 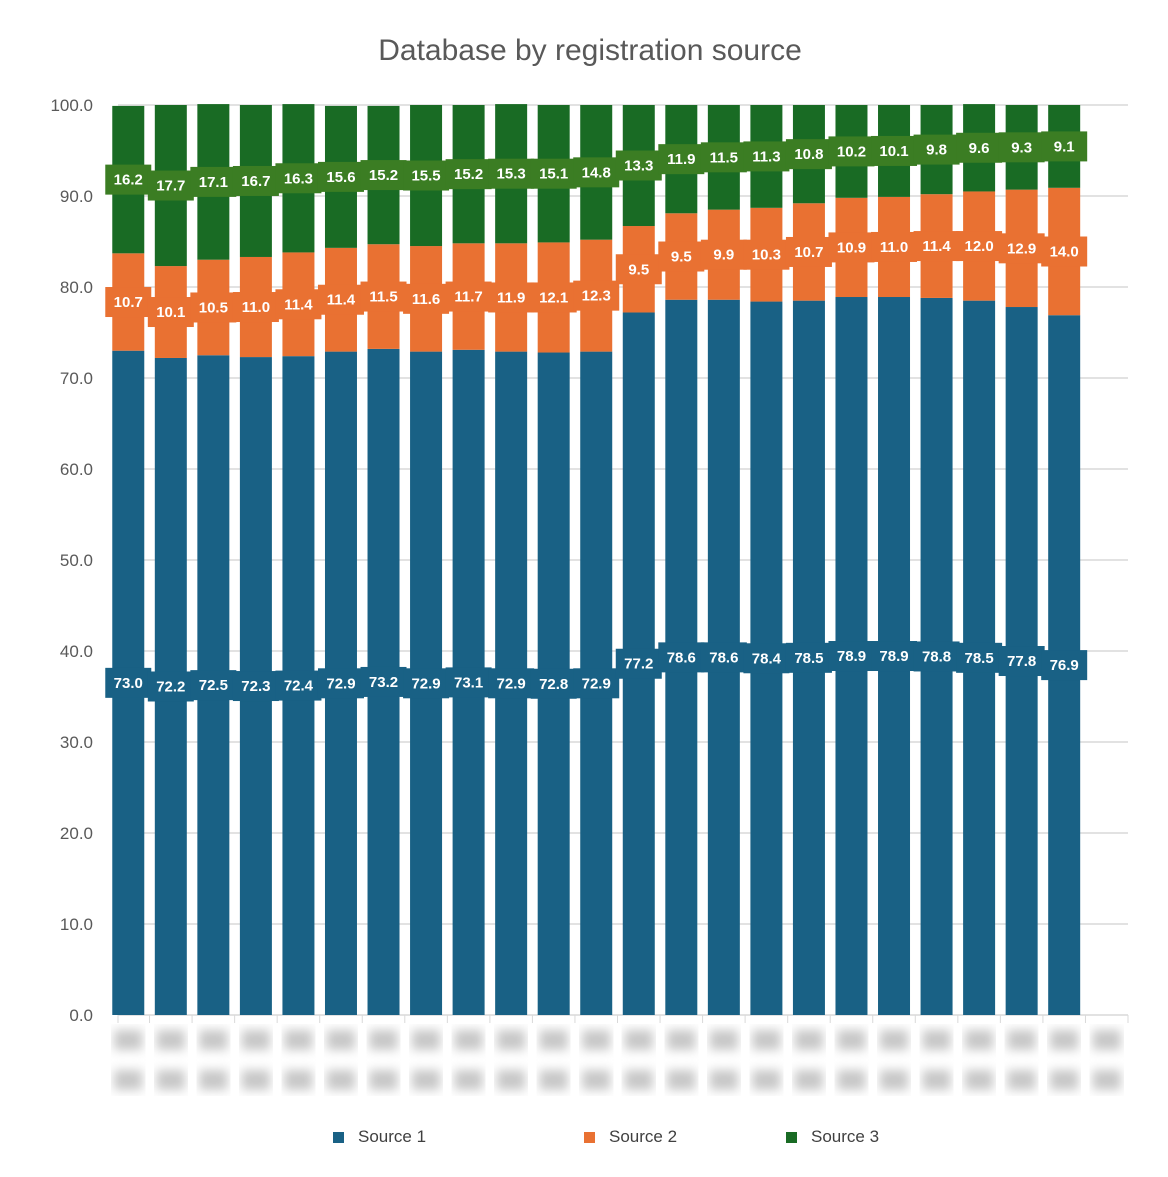 What do you see at coordinates (76, 378) in the screenshot?
I see `y-tick-label: 70.0` at bounding box center [76, 378].